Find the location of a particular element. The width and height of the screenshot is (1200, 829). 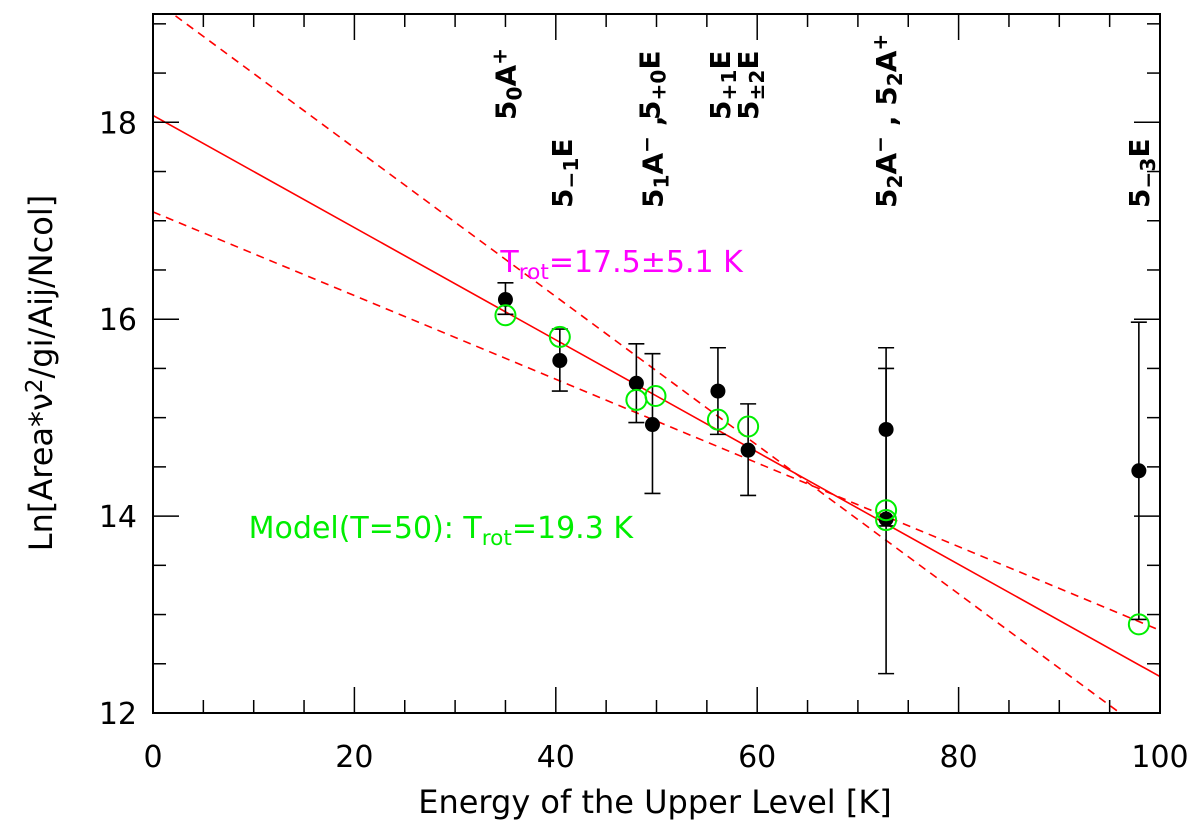

x-tick-label: 80 is located at coordinates (959, 757).